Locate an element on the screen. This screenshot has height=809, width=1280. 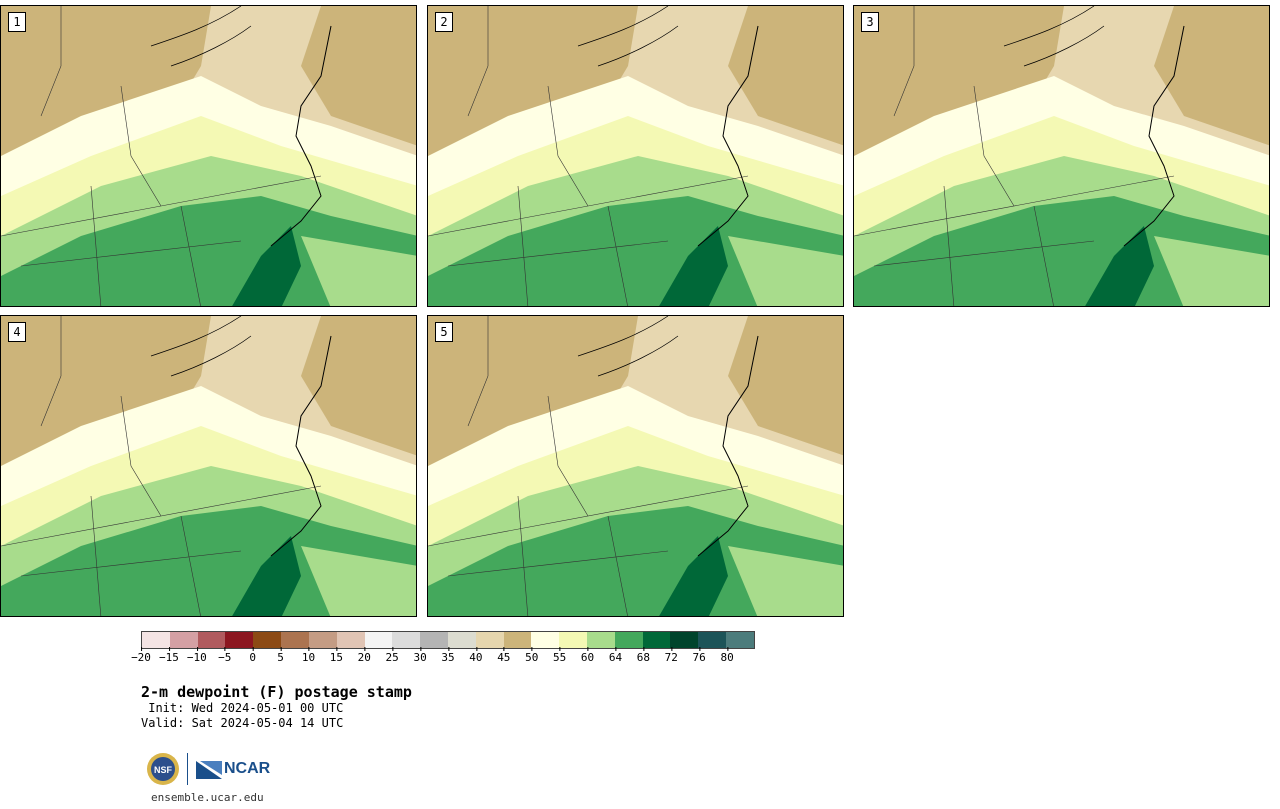
panel-number: 4 is located at coordinates (17, 332).